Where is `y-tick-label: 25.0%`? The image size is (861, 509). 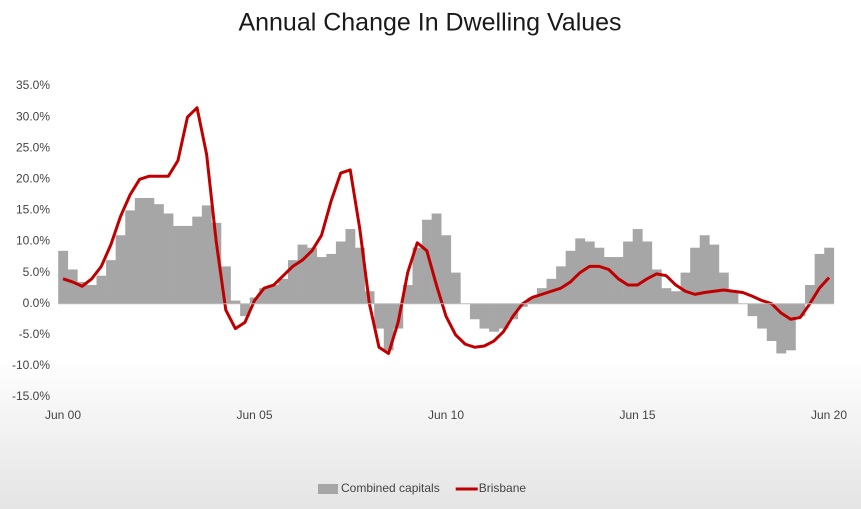 y-tick-label: 25.0% is located at coordinates (33, 147).